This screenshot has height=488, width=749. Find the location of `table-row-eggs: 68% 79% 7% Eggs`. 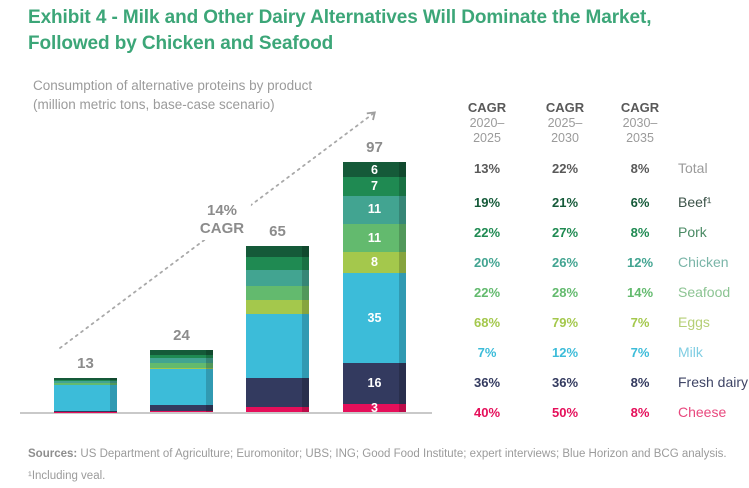

table-row-eggs: 68% 79% 7% Eggs is located at coordinates (602, 322).